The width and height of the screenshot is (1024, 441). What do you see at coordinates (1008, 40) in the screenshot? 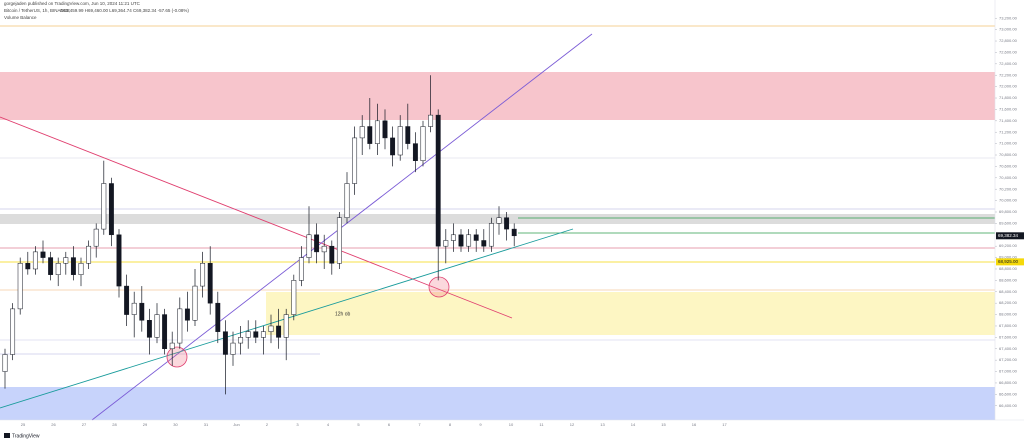
I see `y-tick-label: 72,800.00` at bounding box center [1008, 40].